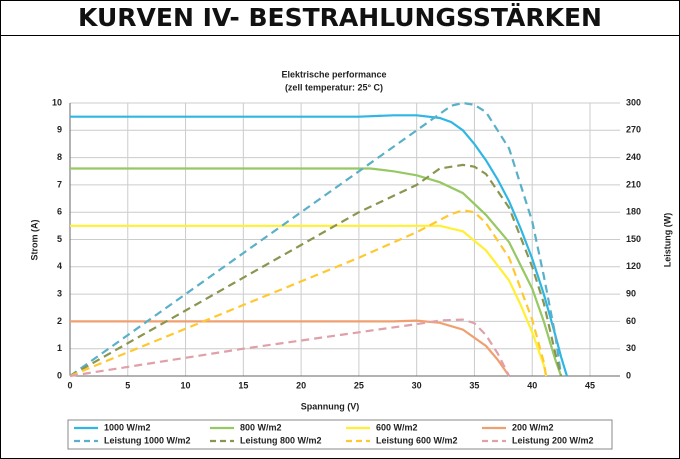 Image resolution: width=680 pixels, height=459 pixels. I want to click on y-tick-label: 2, so click(59, 321).